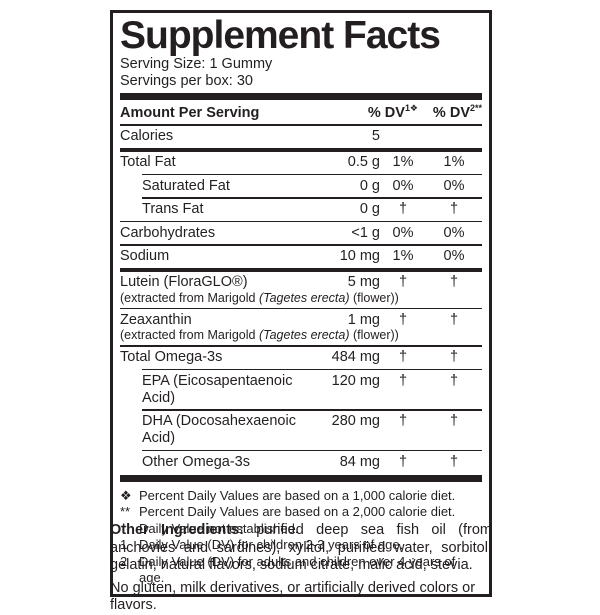  Describe the element at coordinates (355, 357) in the screenshot. I see `nutrient-amount: 484 mg` at that location.